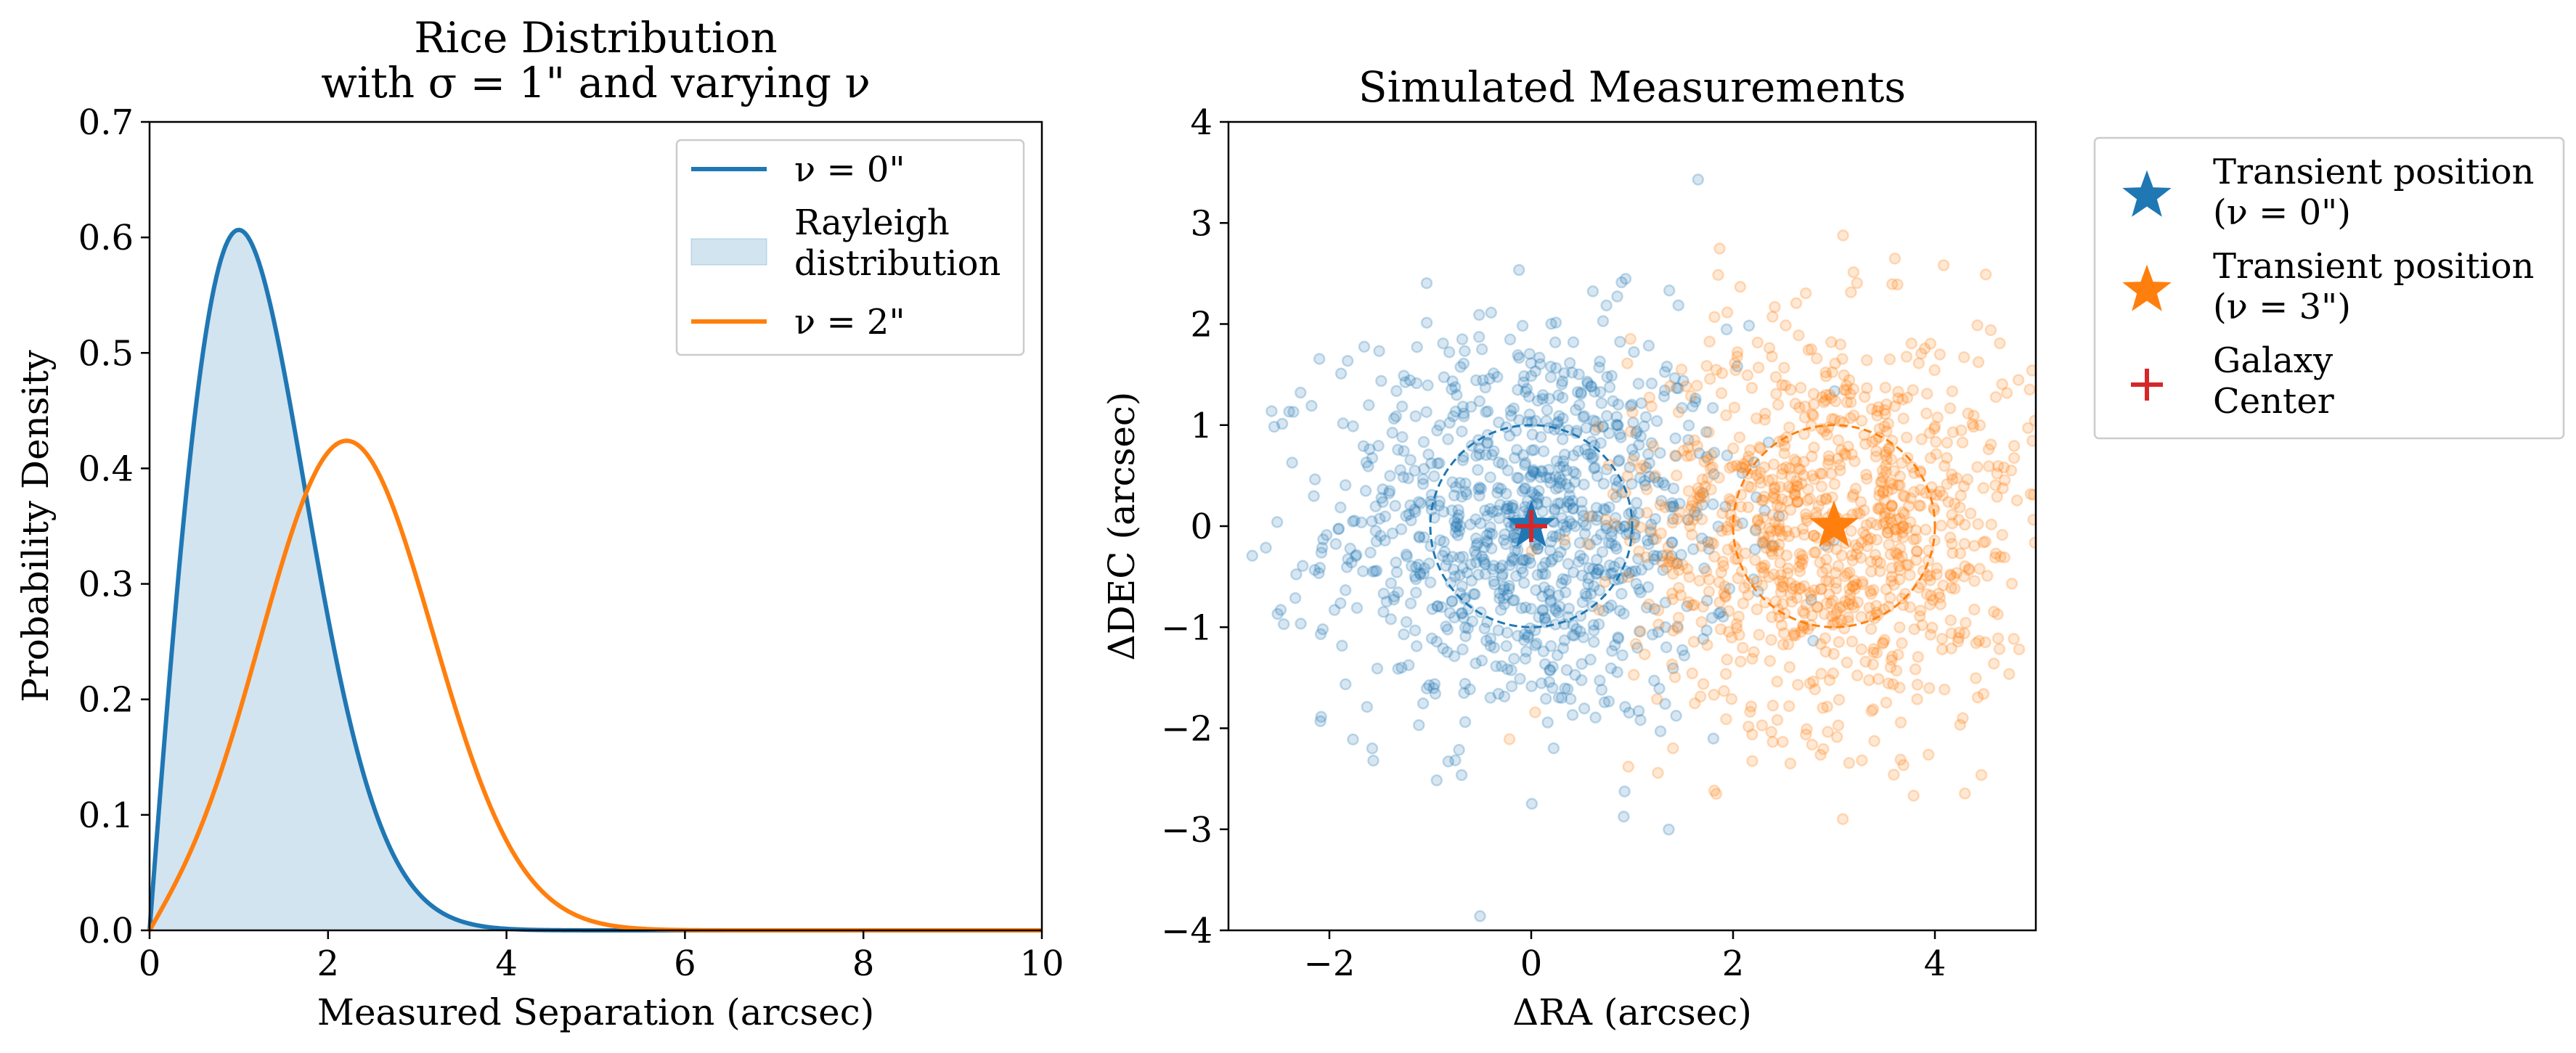  What do you see at coordinates (328, 964) in the screenshot?
I see `x-tick-label: 2` at bounding box center [328, 964].